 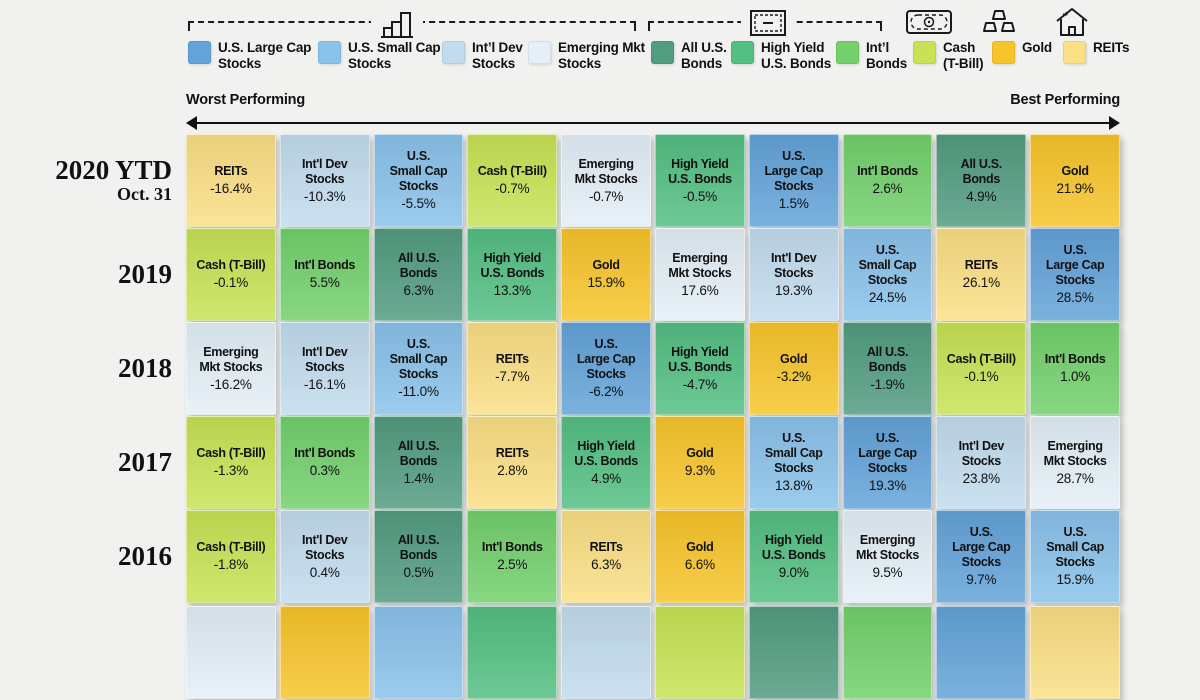 What do you see at coordinates (742, 52) in the screenshot?
I see `legend-swatch-high_yield` at bounding box center [742, 52].